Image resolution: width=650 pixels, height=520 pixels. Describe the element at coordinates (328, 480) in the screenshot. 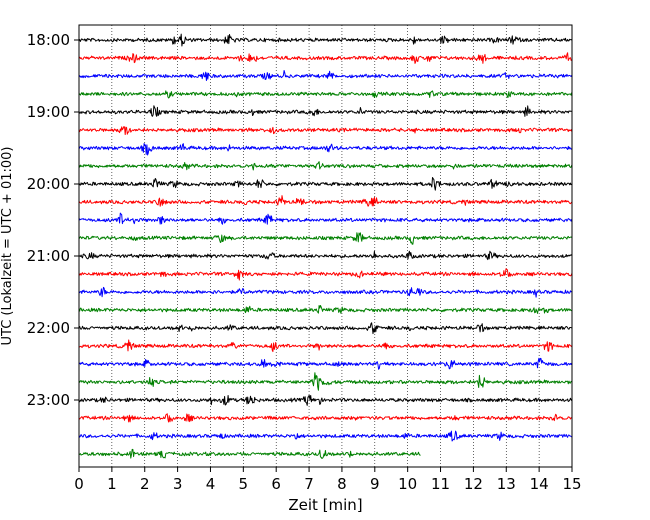

I see `x-axis-ticks: 0 1 2 3 4 5 6 7 8 9 10 11 12 13 14 15` at that location.